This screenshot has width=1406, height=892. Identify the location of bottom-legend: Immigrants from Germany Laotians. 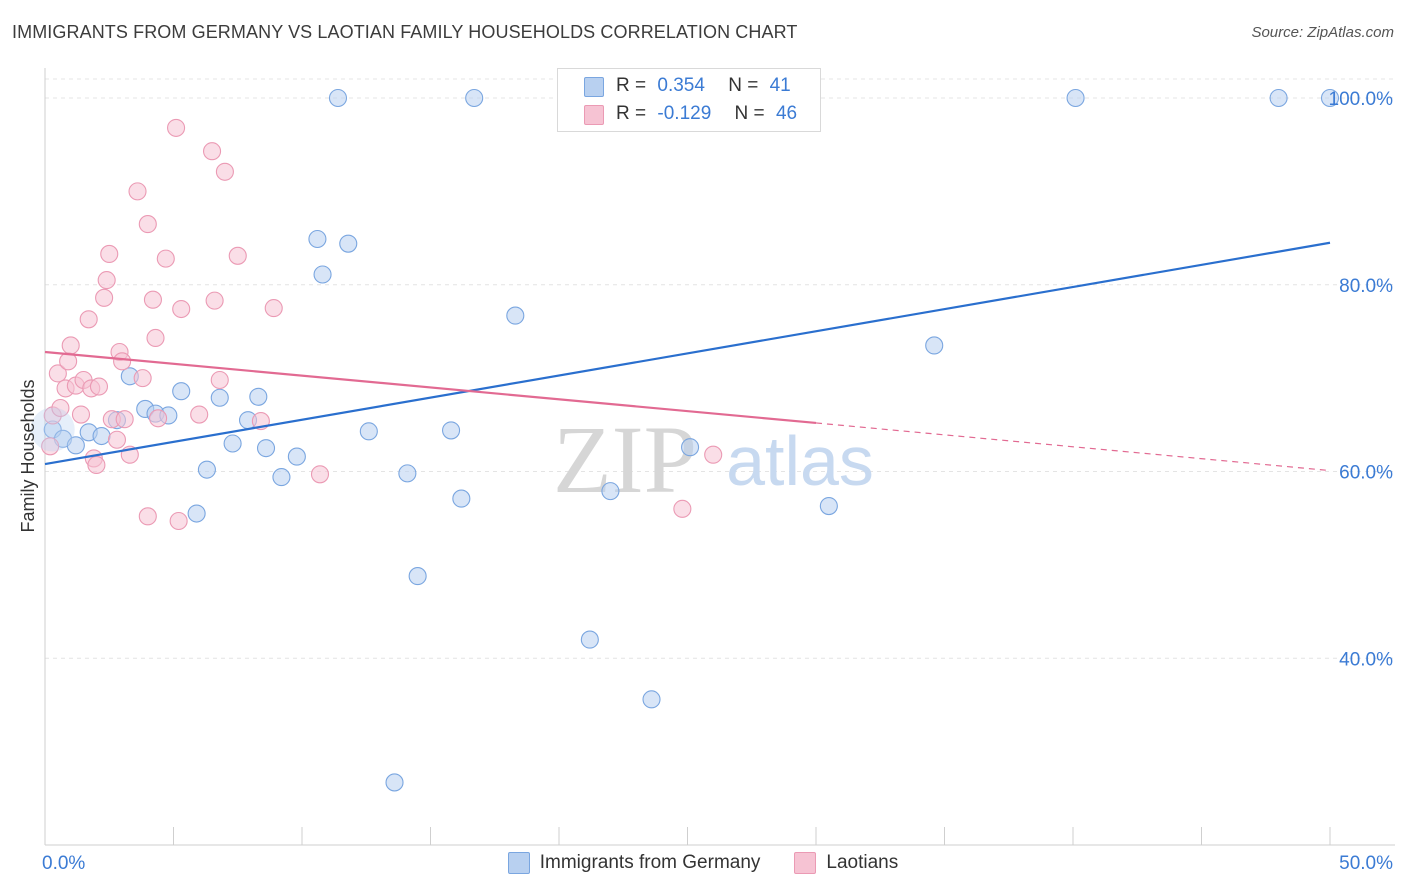
(703, 863).